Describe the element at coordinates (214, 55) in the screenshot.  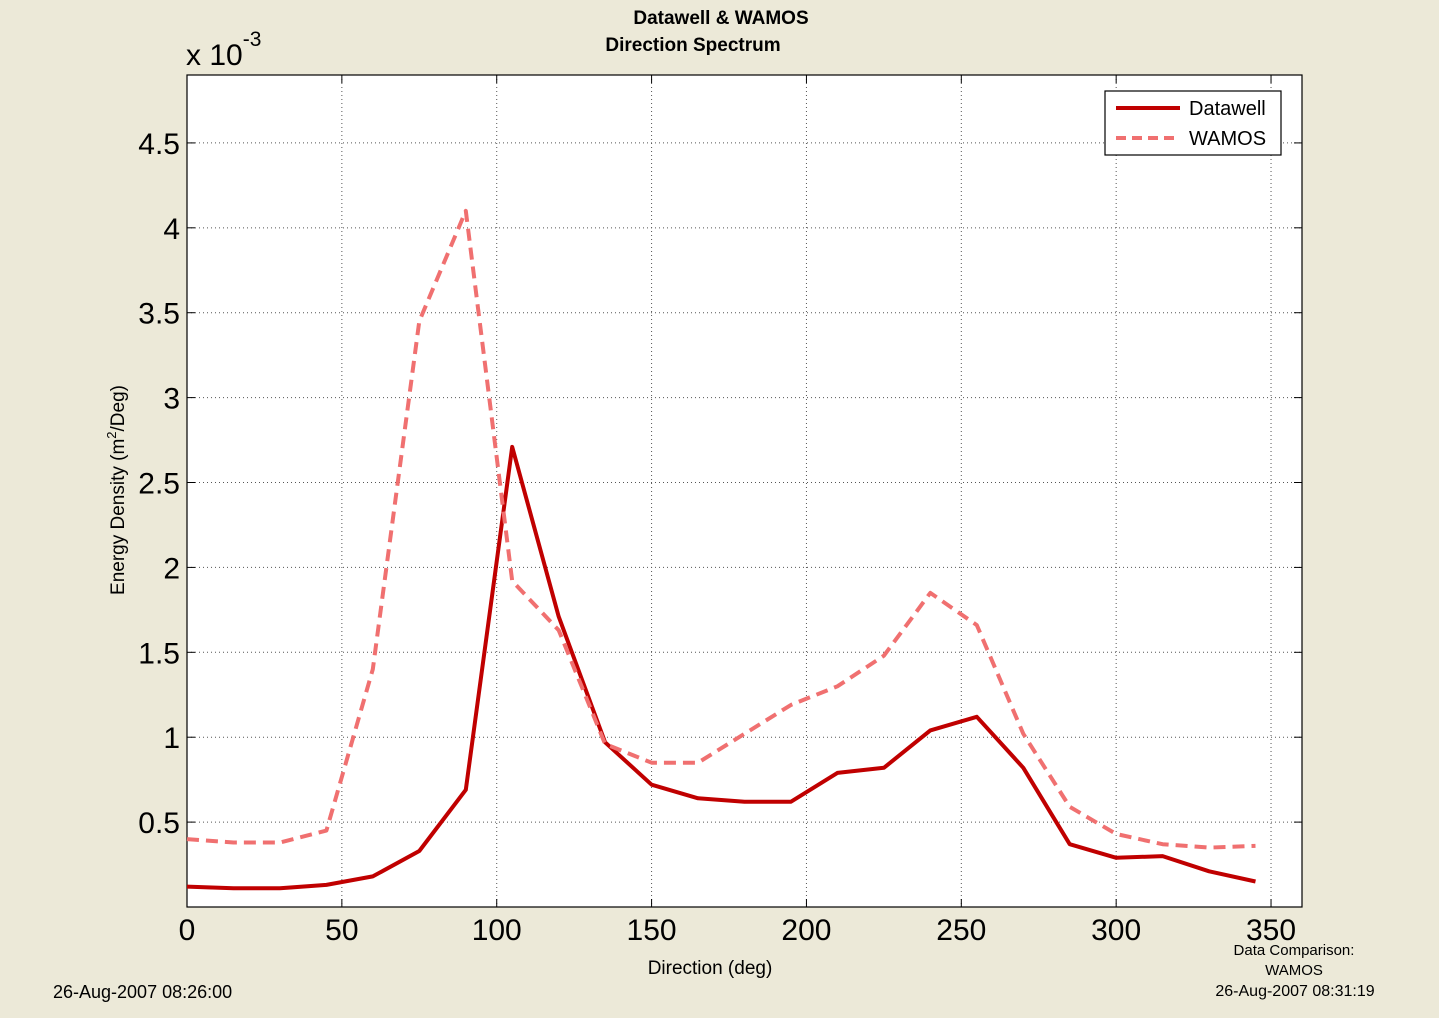
I see `exponent-base: x 10` at that location.